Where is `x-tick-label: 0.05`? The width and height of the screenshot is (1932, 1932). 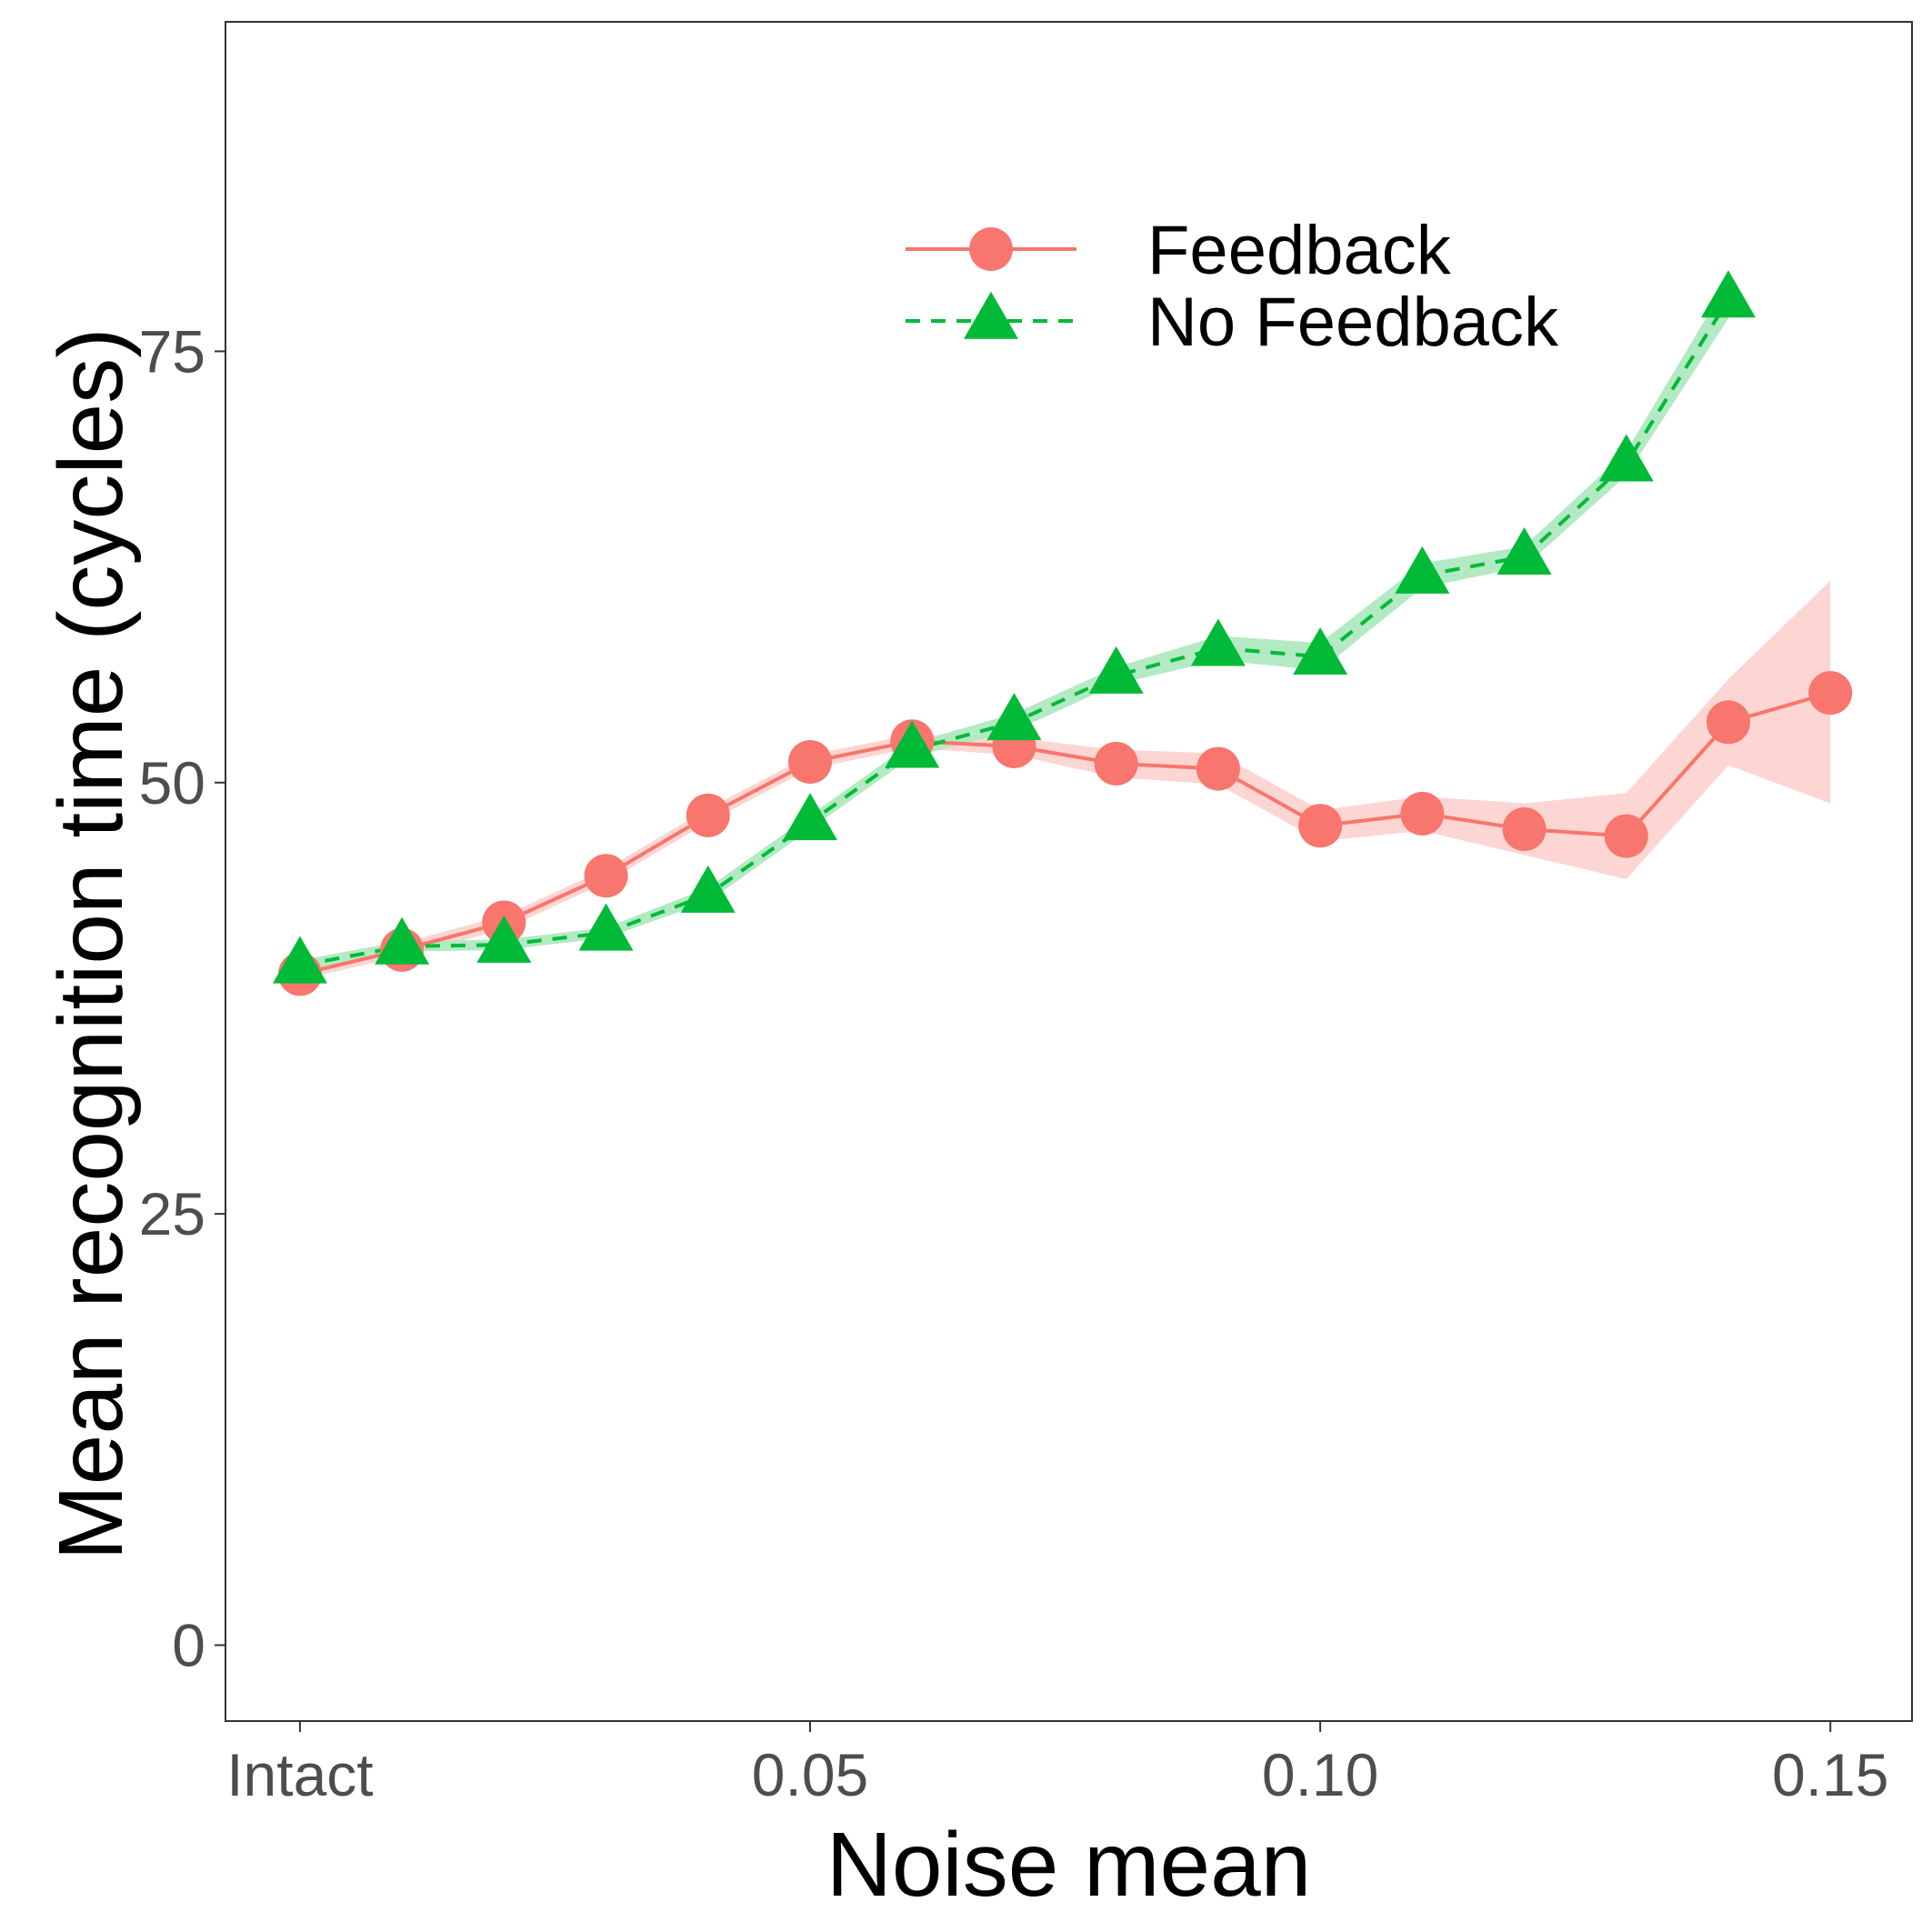
x-tick-label: 0.05 is located at coordinates (810, 1774).